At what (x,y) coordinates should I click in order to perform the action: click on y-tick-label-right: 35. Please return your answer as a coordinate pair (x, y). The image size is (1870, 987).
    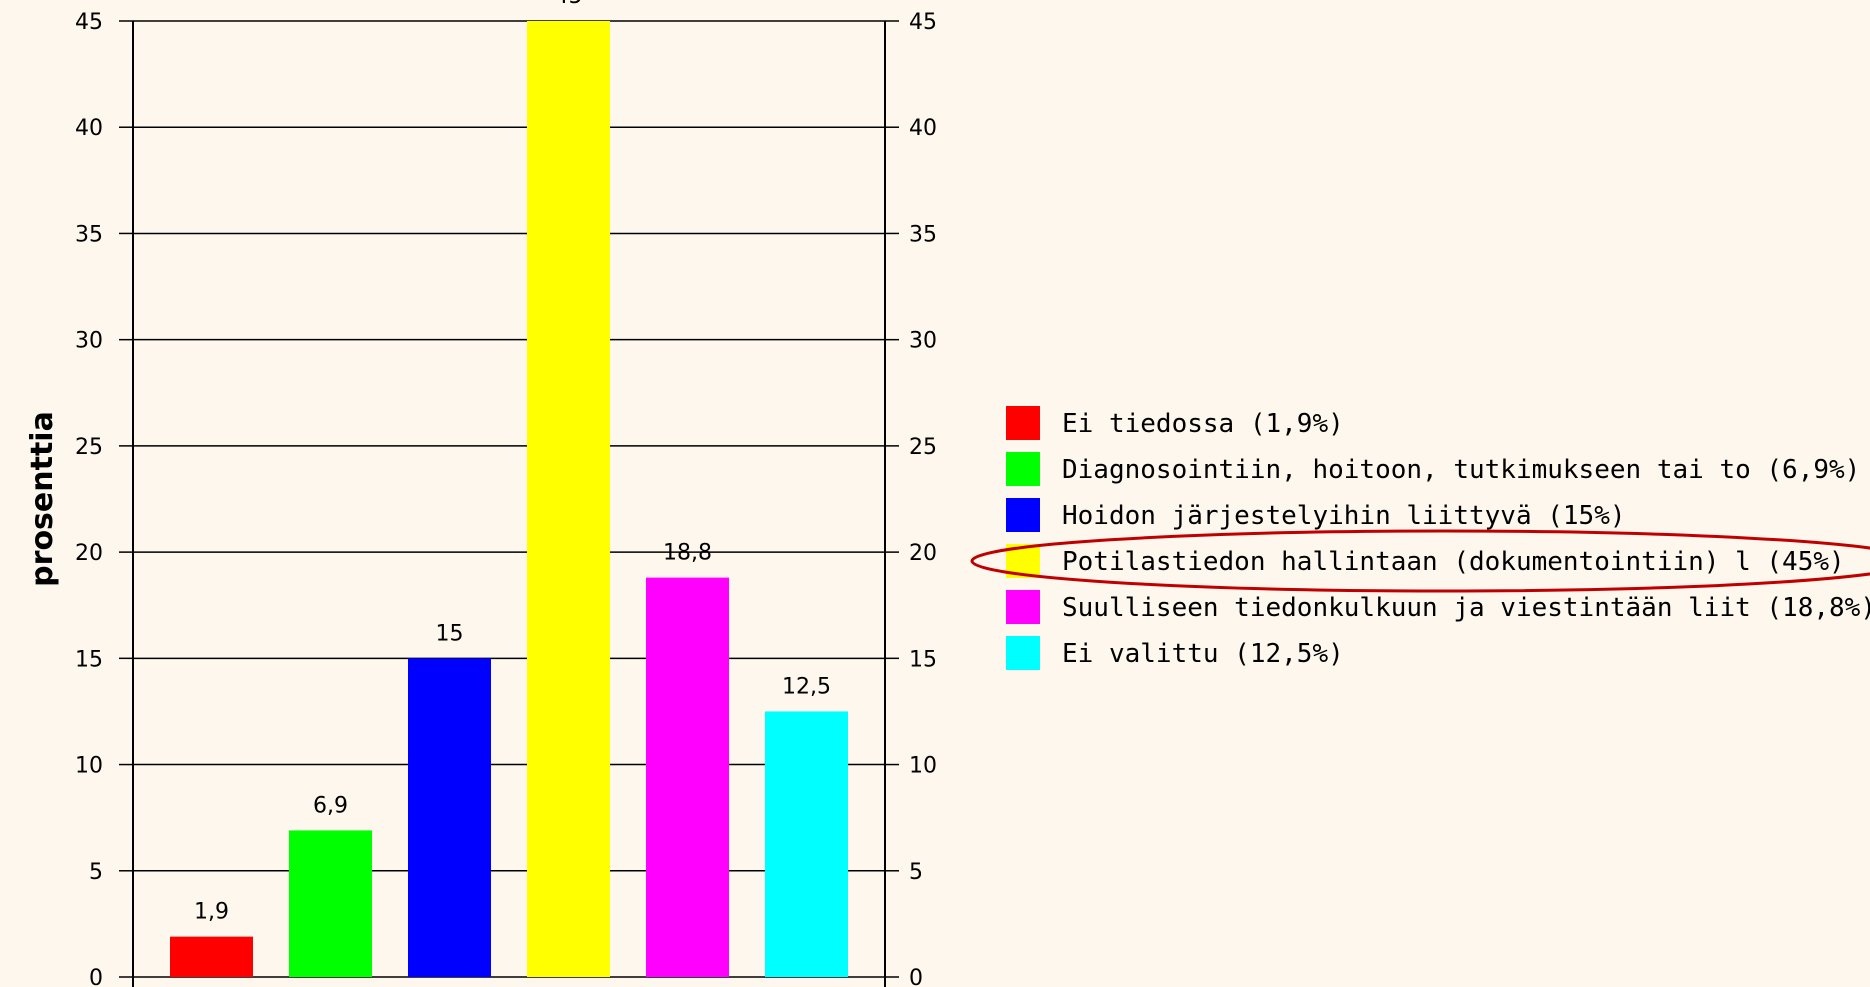
    Looking at the image, I should click on (923, 234).